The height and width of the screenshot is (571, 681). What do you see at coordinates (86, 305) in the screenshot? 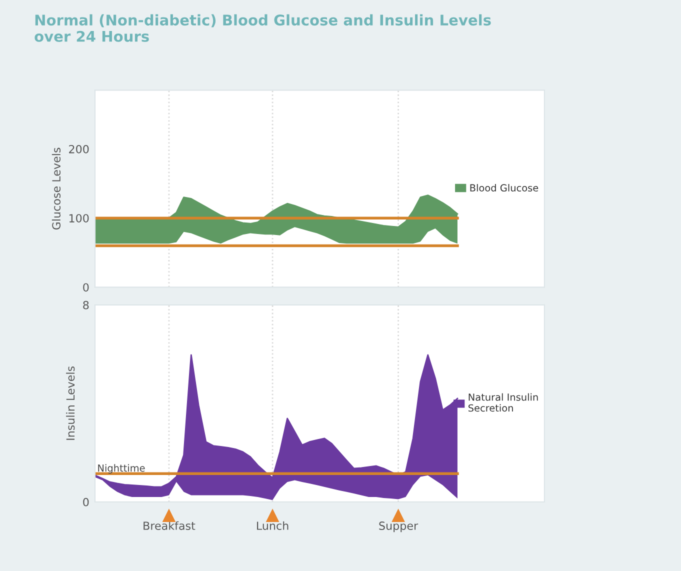
I see `y-tick-label: 8` at bounding box center [86, 305].